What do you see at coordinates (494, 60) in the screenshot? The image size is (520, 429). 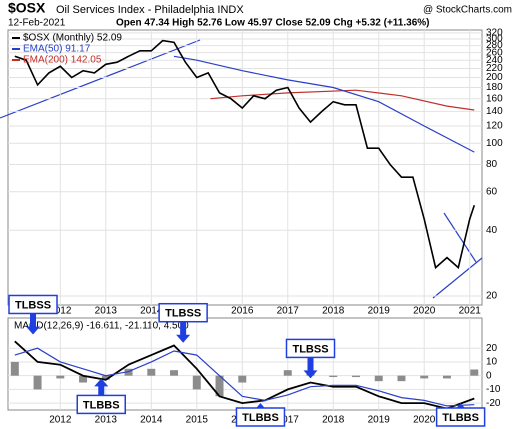 I see `y-tick-label: 240` at bounding box center [494, 60].